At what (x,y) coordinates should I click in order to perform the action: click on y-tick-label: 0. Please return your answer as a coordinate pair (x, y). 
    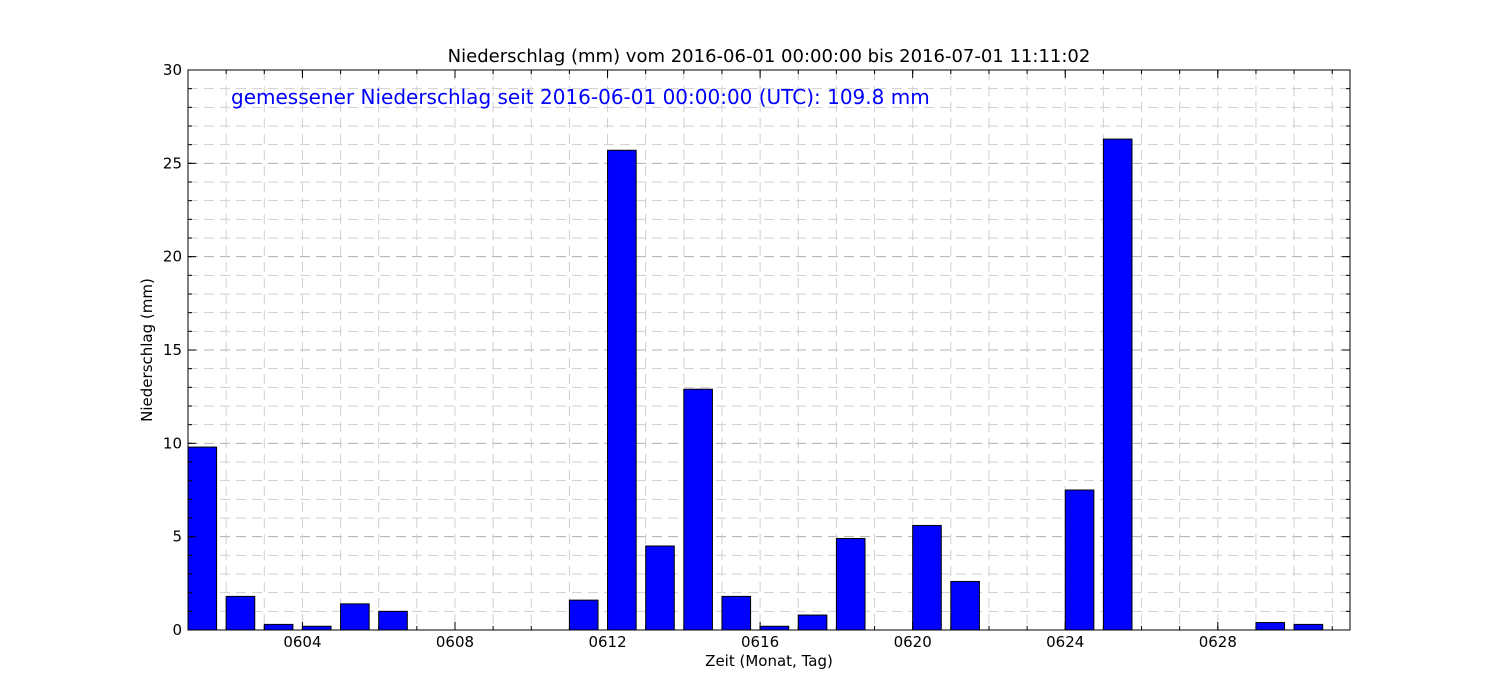
    Looking at the image, I should click on (177, 630).